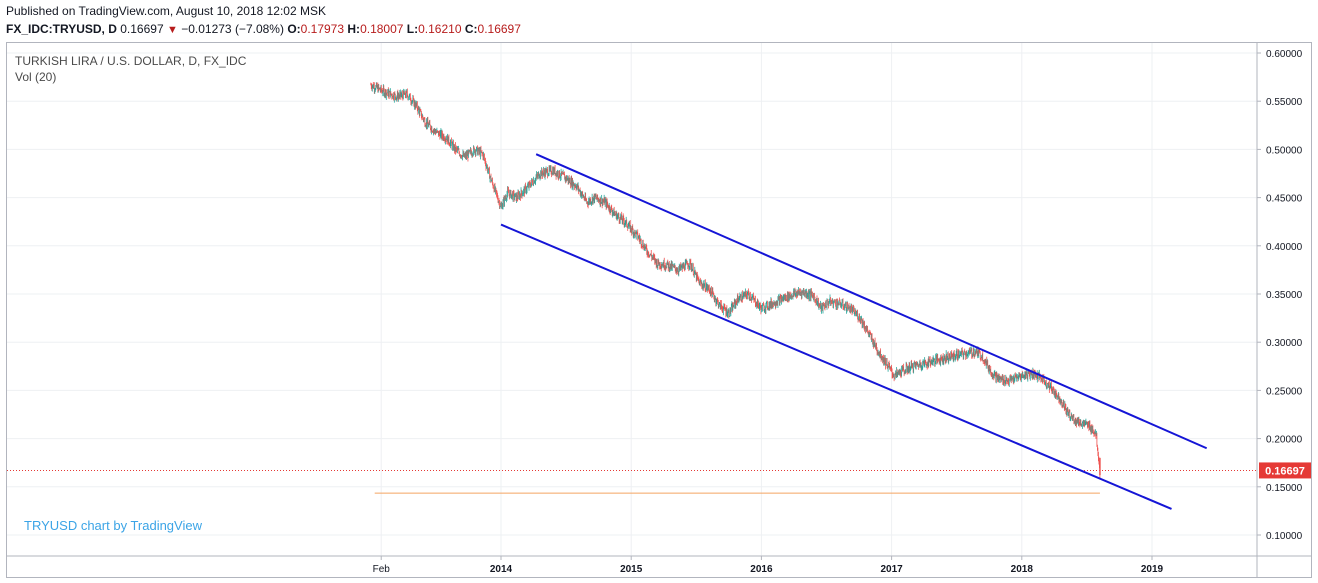 Image resolution: width=1318 pixels, height=583 pixels. I want to click on y-tick-label: 0.30000, so click(1284, 343).